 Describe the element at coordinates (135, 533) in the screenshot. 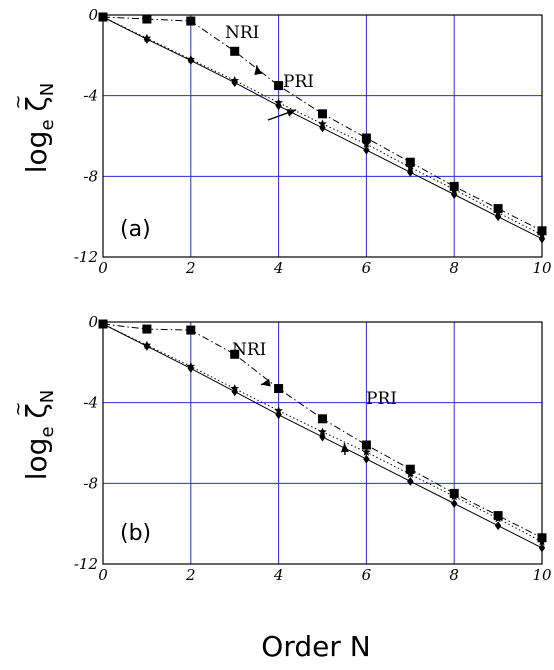

I see `panel-label: (b)` at that location.